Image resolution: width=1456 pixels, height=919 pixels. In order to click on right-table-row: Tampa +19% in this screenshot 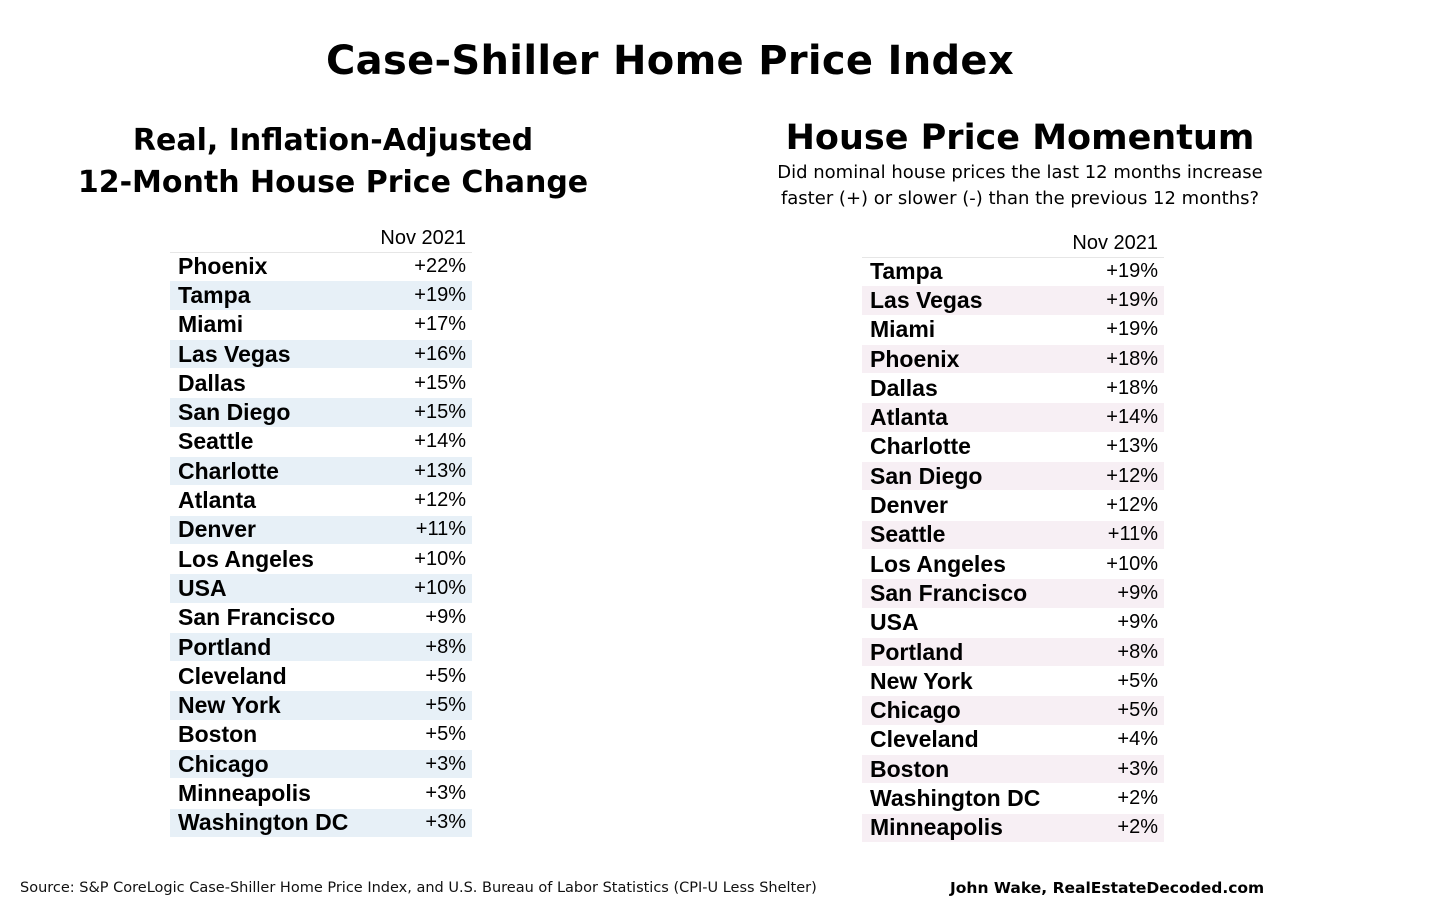, I will do `click(1013, 272)`.